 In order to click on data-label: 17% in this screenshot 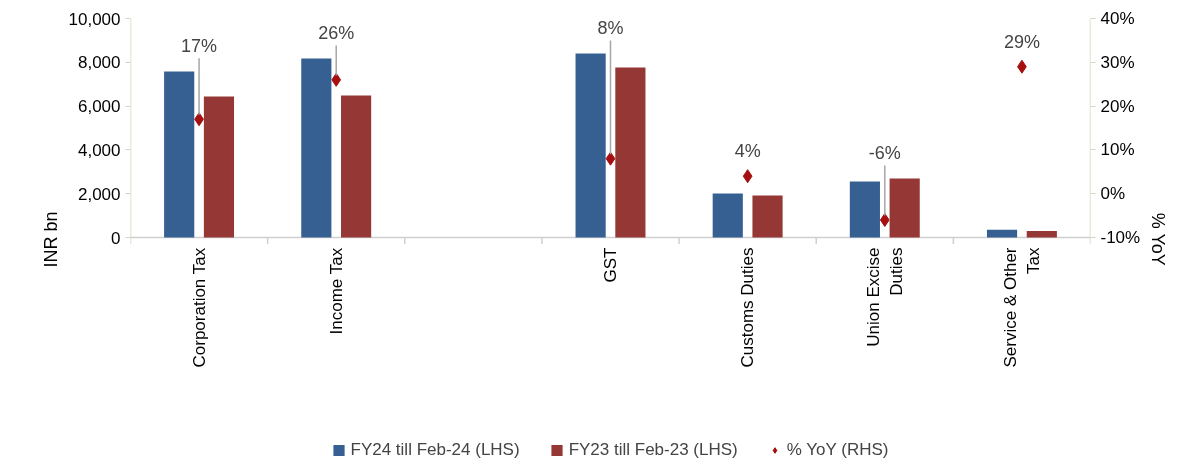, I will do `click(199, 46)`.